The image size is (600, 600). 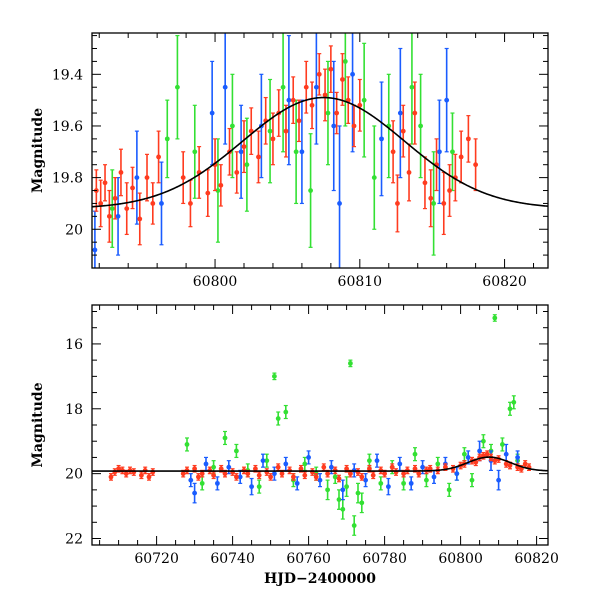 What do you see at coordinates (38, 424) in the screenshot?
I see `y-axis-label: Magnitude` at bounding box center [38, 424].